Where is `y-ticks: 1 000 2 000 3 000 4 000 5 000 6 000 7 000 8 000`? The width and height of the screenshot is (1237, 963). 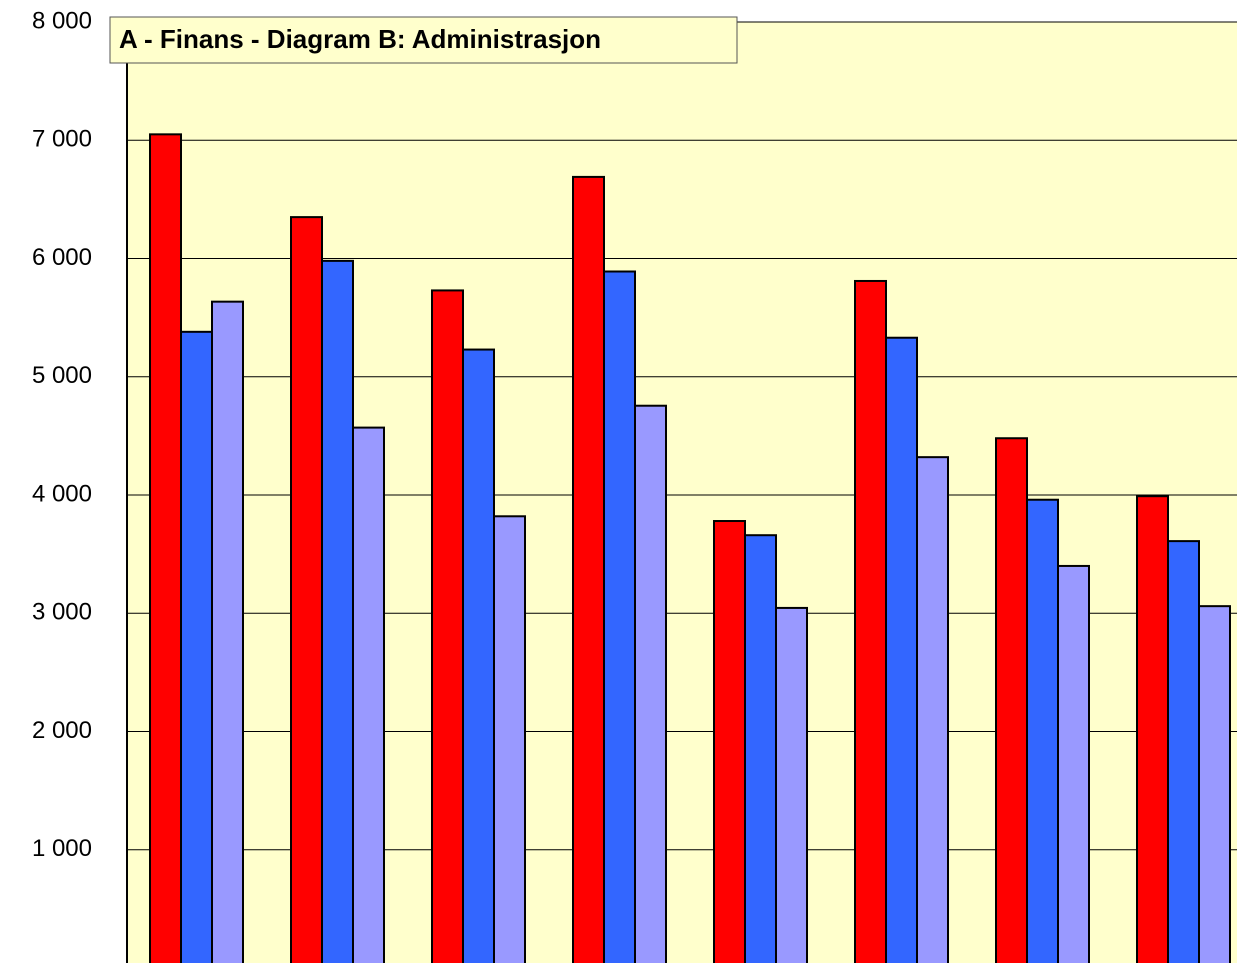
y-ticks: 1 000 2 000 3 000 4 000 5 000 6 000 7 000 8 000 is located at coordinates (62, 434).